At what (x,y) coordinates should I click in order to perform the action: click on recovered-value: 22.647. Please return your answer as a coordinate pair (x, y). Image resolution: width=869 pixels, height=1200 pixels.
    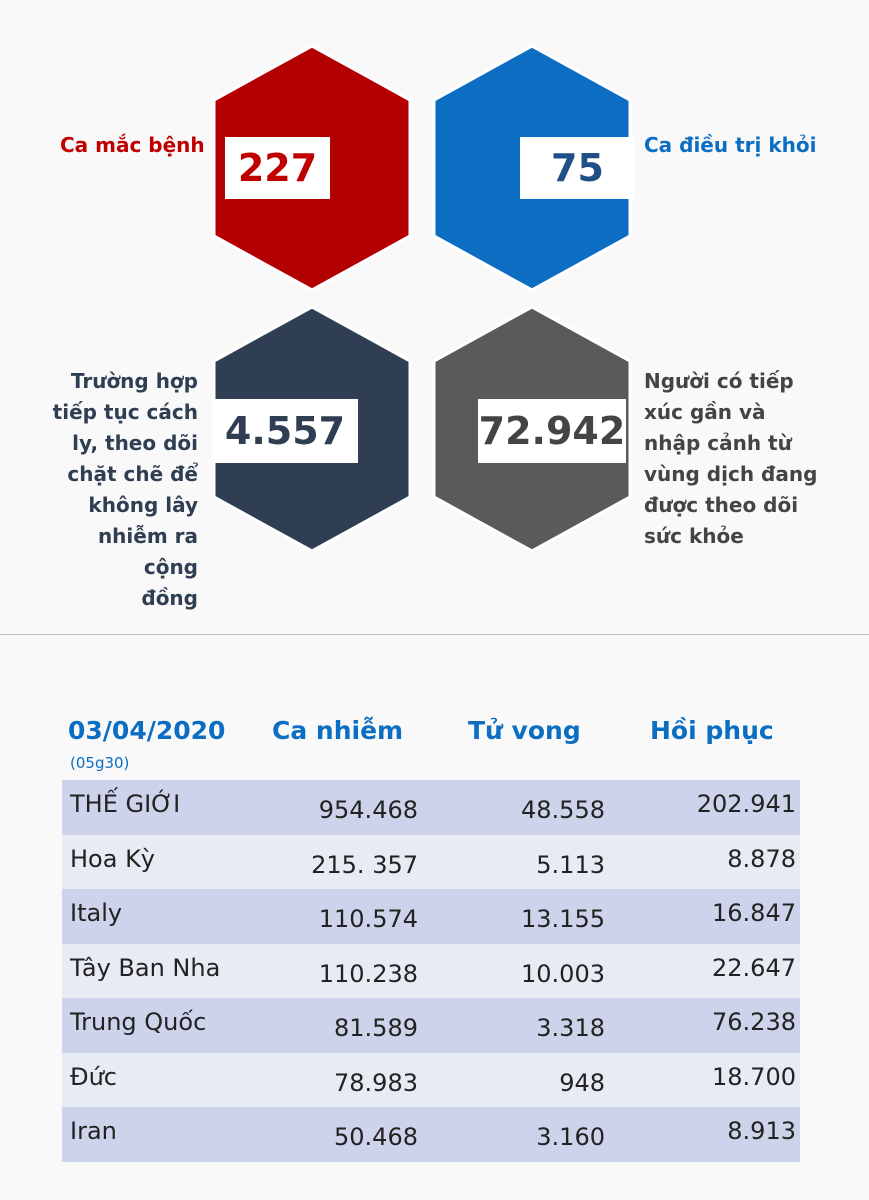
    Looking at the image, I should click on (754, 967).